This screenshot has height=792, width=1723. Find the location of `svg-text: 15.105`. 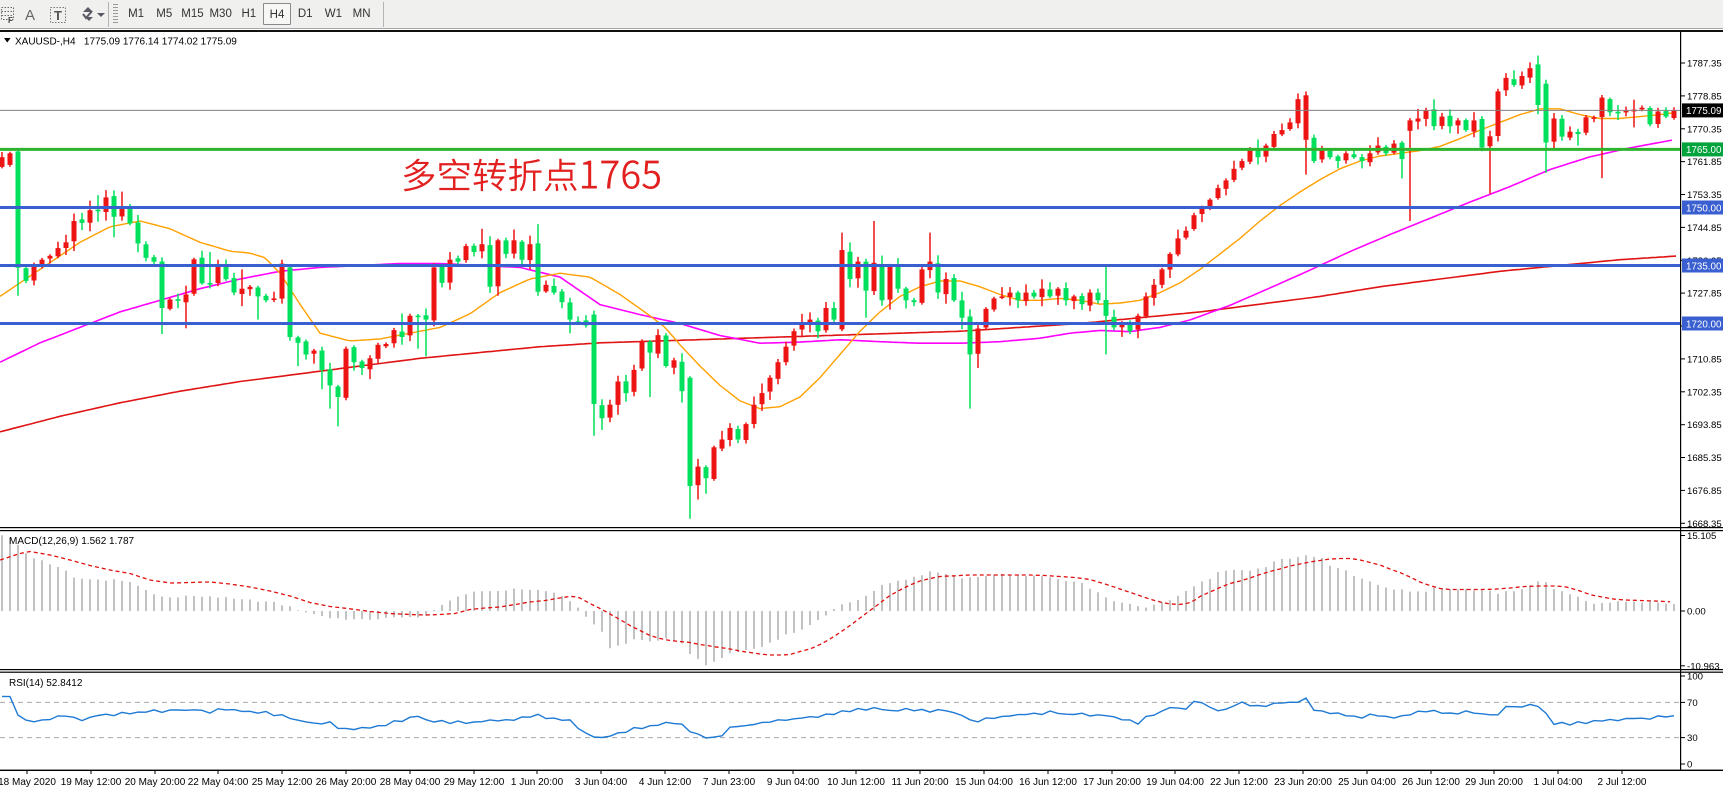

svg-text: 15.105 is located at coordinates (1701, 536).